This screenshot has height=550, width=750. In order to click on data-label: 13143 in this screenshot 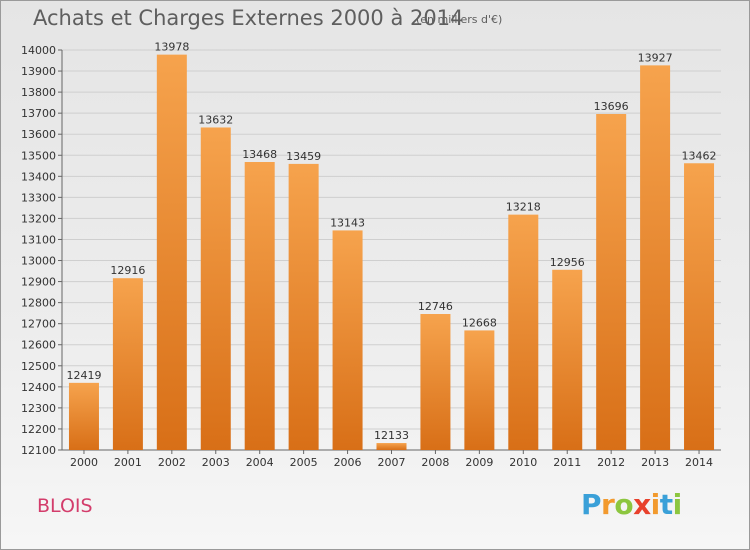, I will do `click(347, 222)`.